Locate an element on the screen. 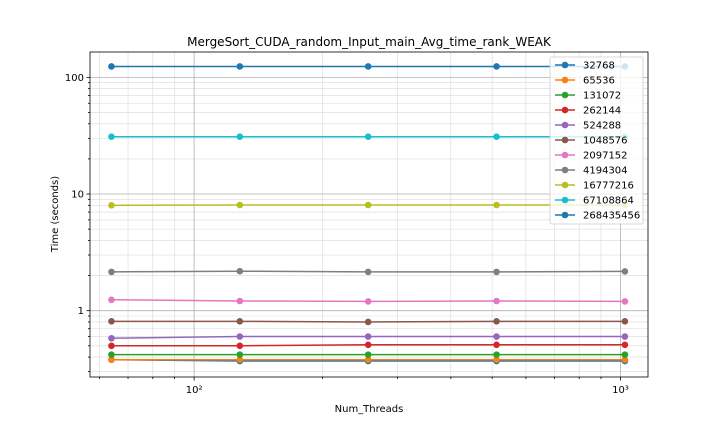 This screenshot has width=720, height=432. legend-entry: 2097152 is located at coordinates (591, 156).